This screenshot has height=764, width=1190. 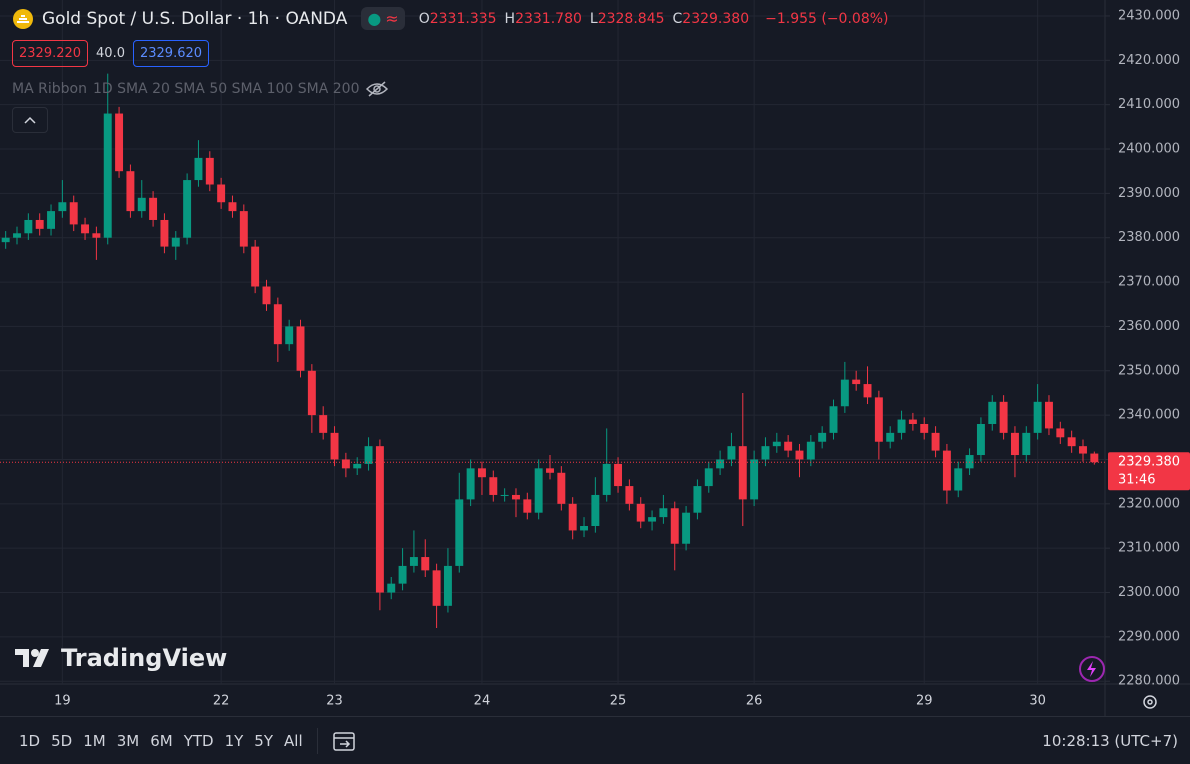 What do you see at coordinates (62, 701) in the screenshot?
I see `x-tick-label: 19` at bounding box center [62, 701].